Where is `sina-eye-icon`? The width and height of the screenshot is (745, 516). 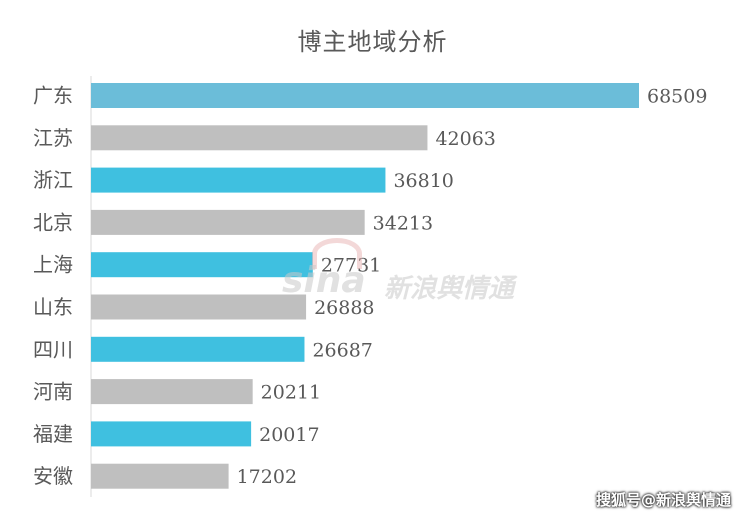
sina-eye-icon is located at coordinates (337, 253).